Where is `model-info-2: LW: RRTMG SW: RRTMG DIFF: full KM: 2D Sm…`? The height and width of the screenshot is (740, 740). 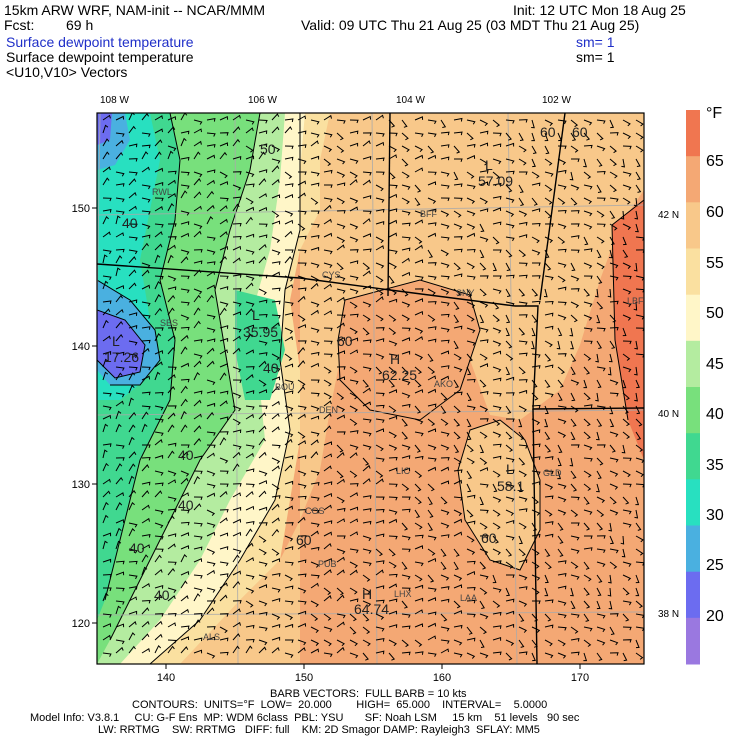
model-info-2: LW: RRTMG SW: RRTMG DIFF: full KM: 2D Sm… is located at coordinates (319, 730).